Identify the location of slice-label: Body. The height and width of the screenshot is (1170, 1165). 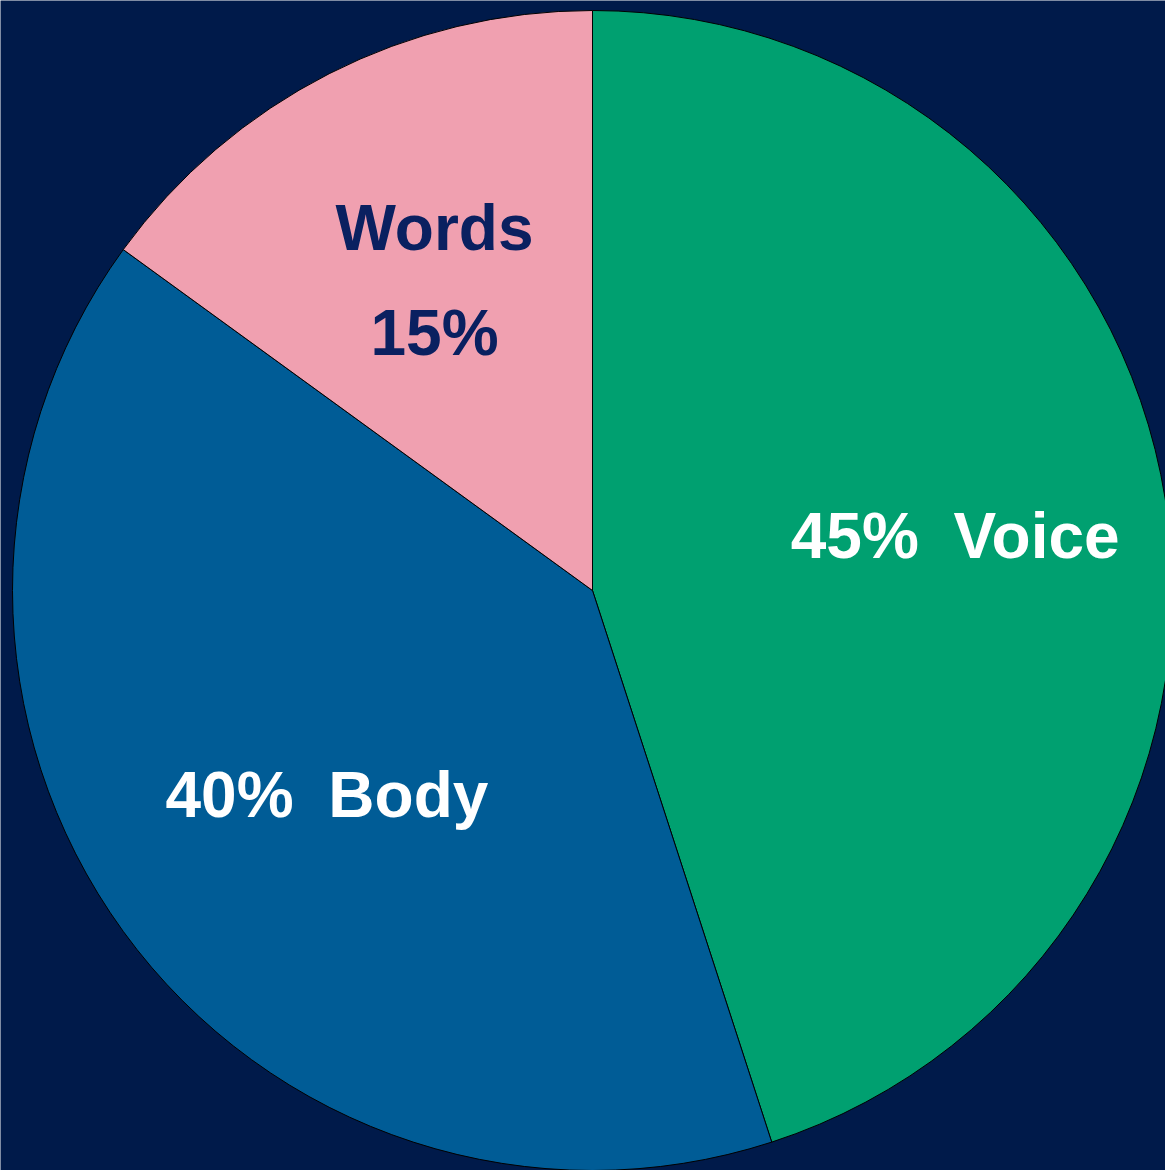
(408, 795).